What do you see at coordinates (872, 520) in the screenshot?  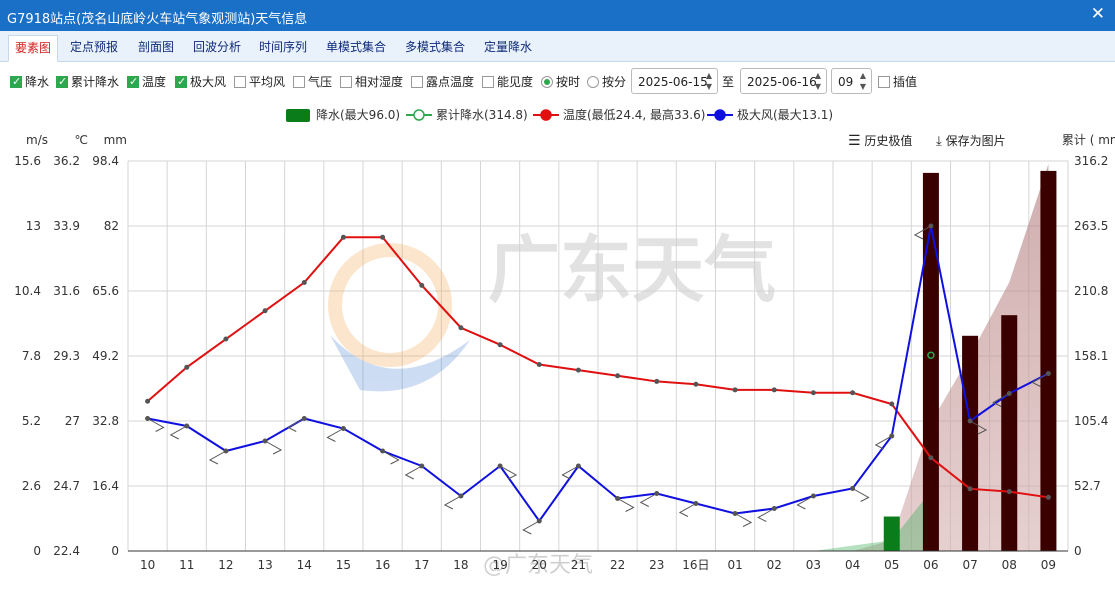 I see `accum-precip-area-start` at bounding box center [872, 520].